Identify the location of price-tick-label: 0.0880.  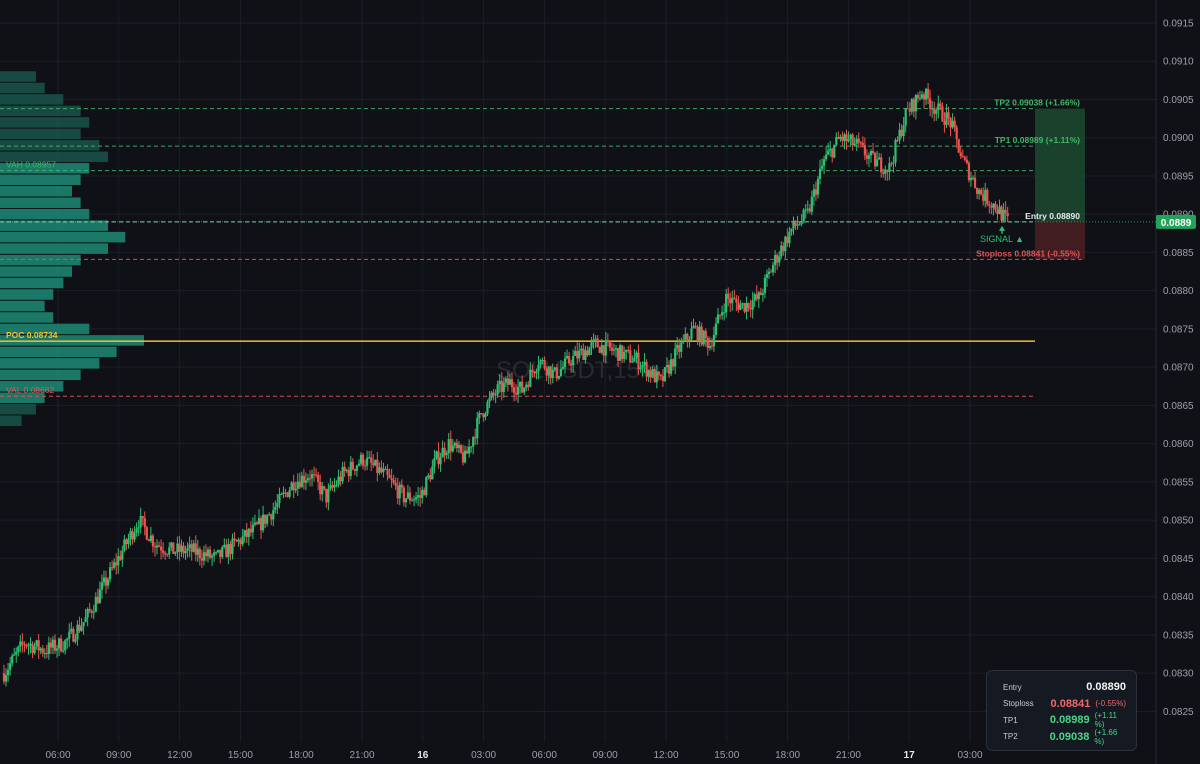
(1178, 291).